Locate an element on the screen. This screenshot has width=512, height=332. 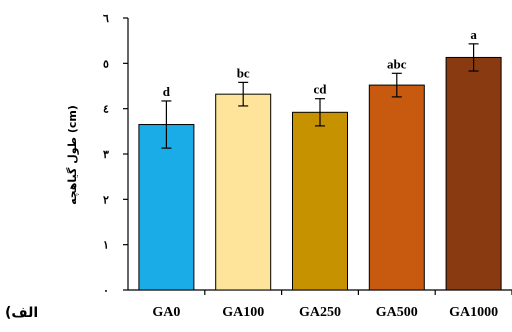
y-tick-label: ٦ is located at coordinates (106, 18).